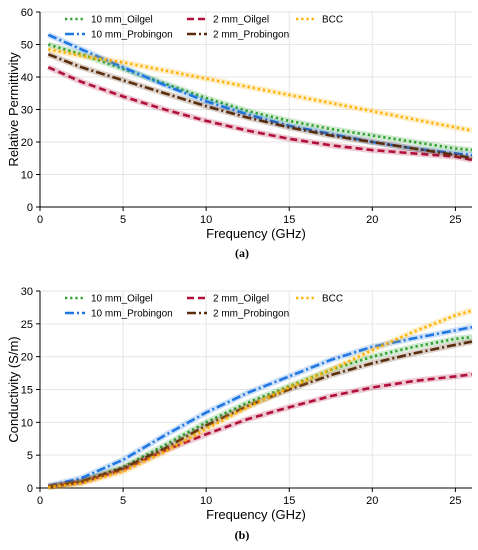 The width and height of the screenshot is (478, 550). Describe the element at coordinates (30, 456) in the screenshot. I see `y-tick-label: 5` at that location.